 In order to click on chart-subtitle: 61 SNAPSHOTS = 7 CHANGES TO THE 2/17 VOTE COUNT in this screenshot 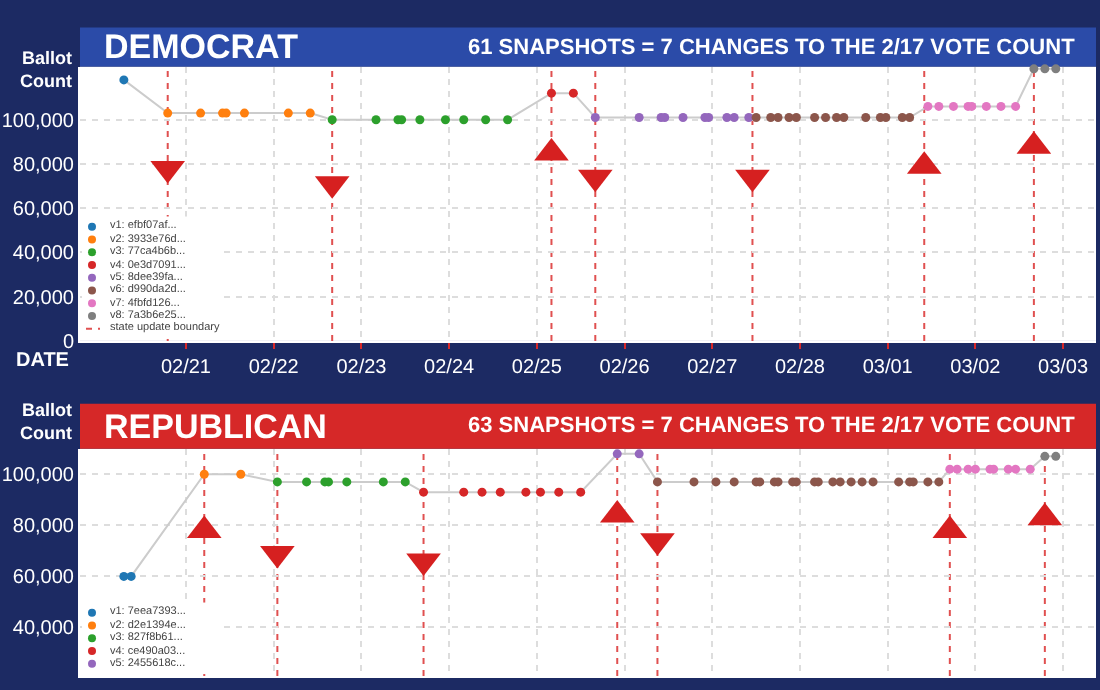, I will do `click(772, 48)`.